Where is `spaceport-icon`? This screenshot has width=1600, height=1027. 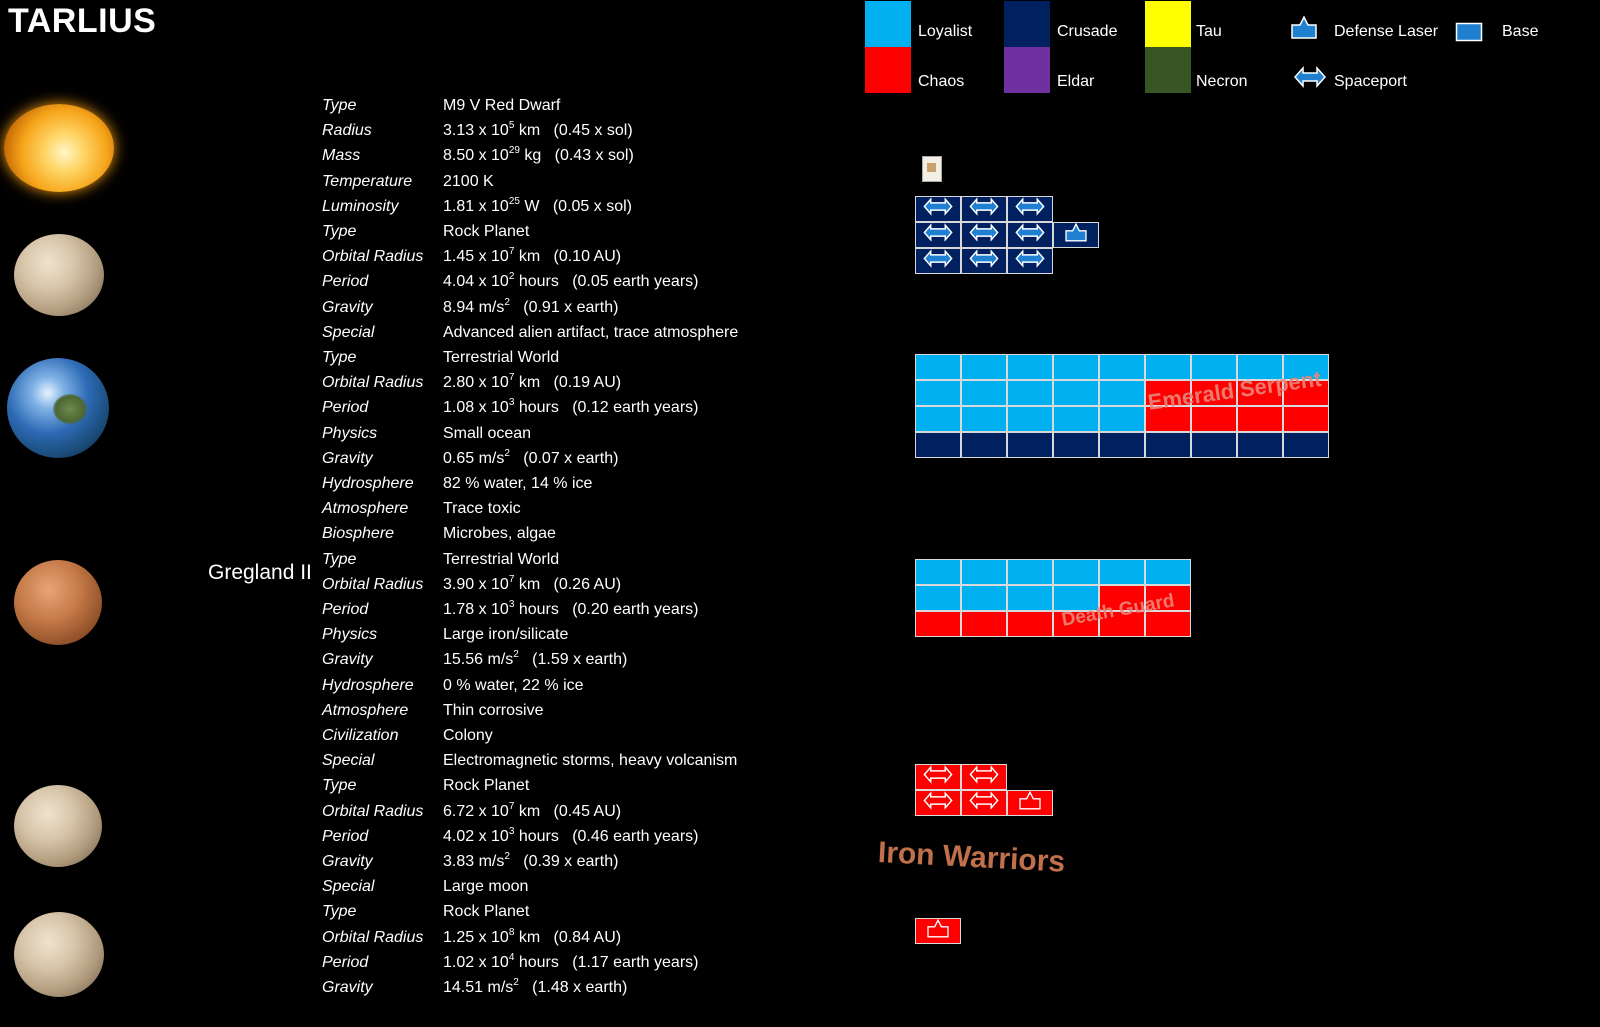 spaceport-icon is located at coordinates (1030, 235).